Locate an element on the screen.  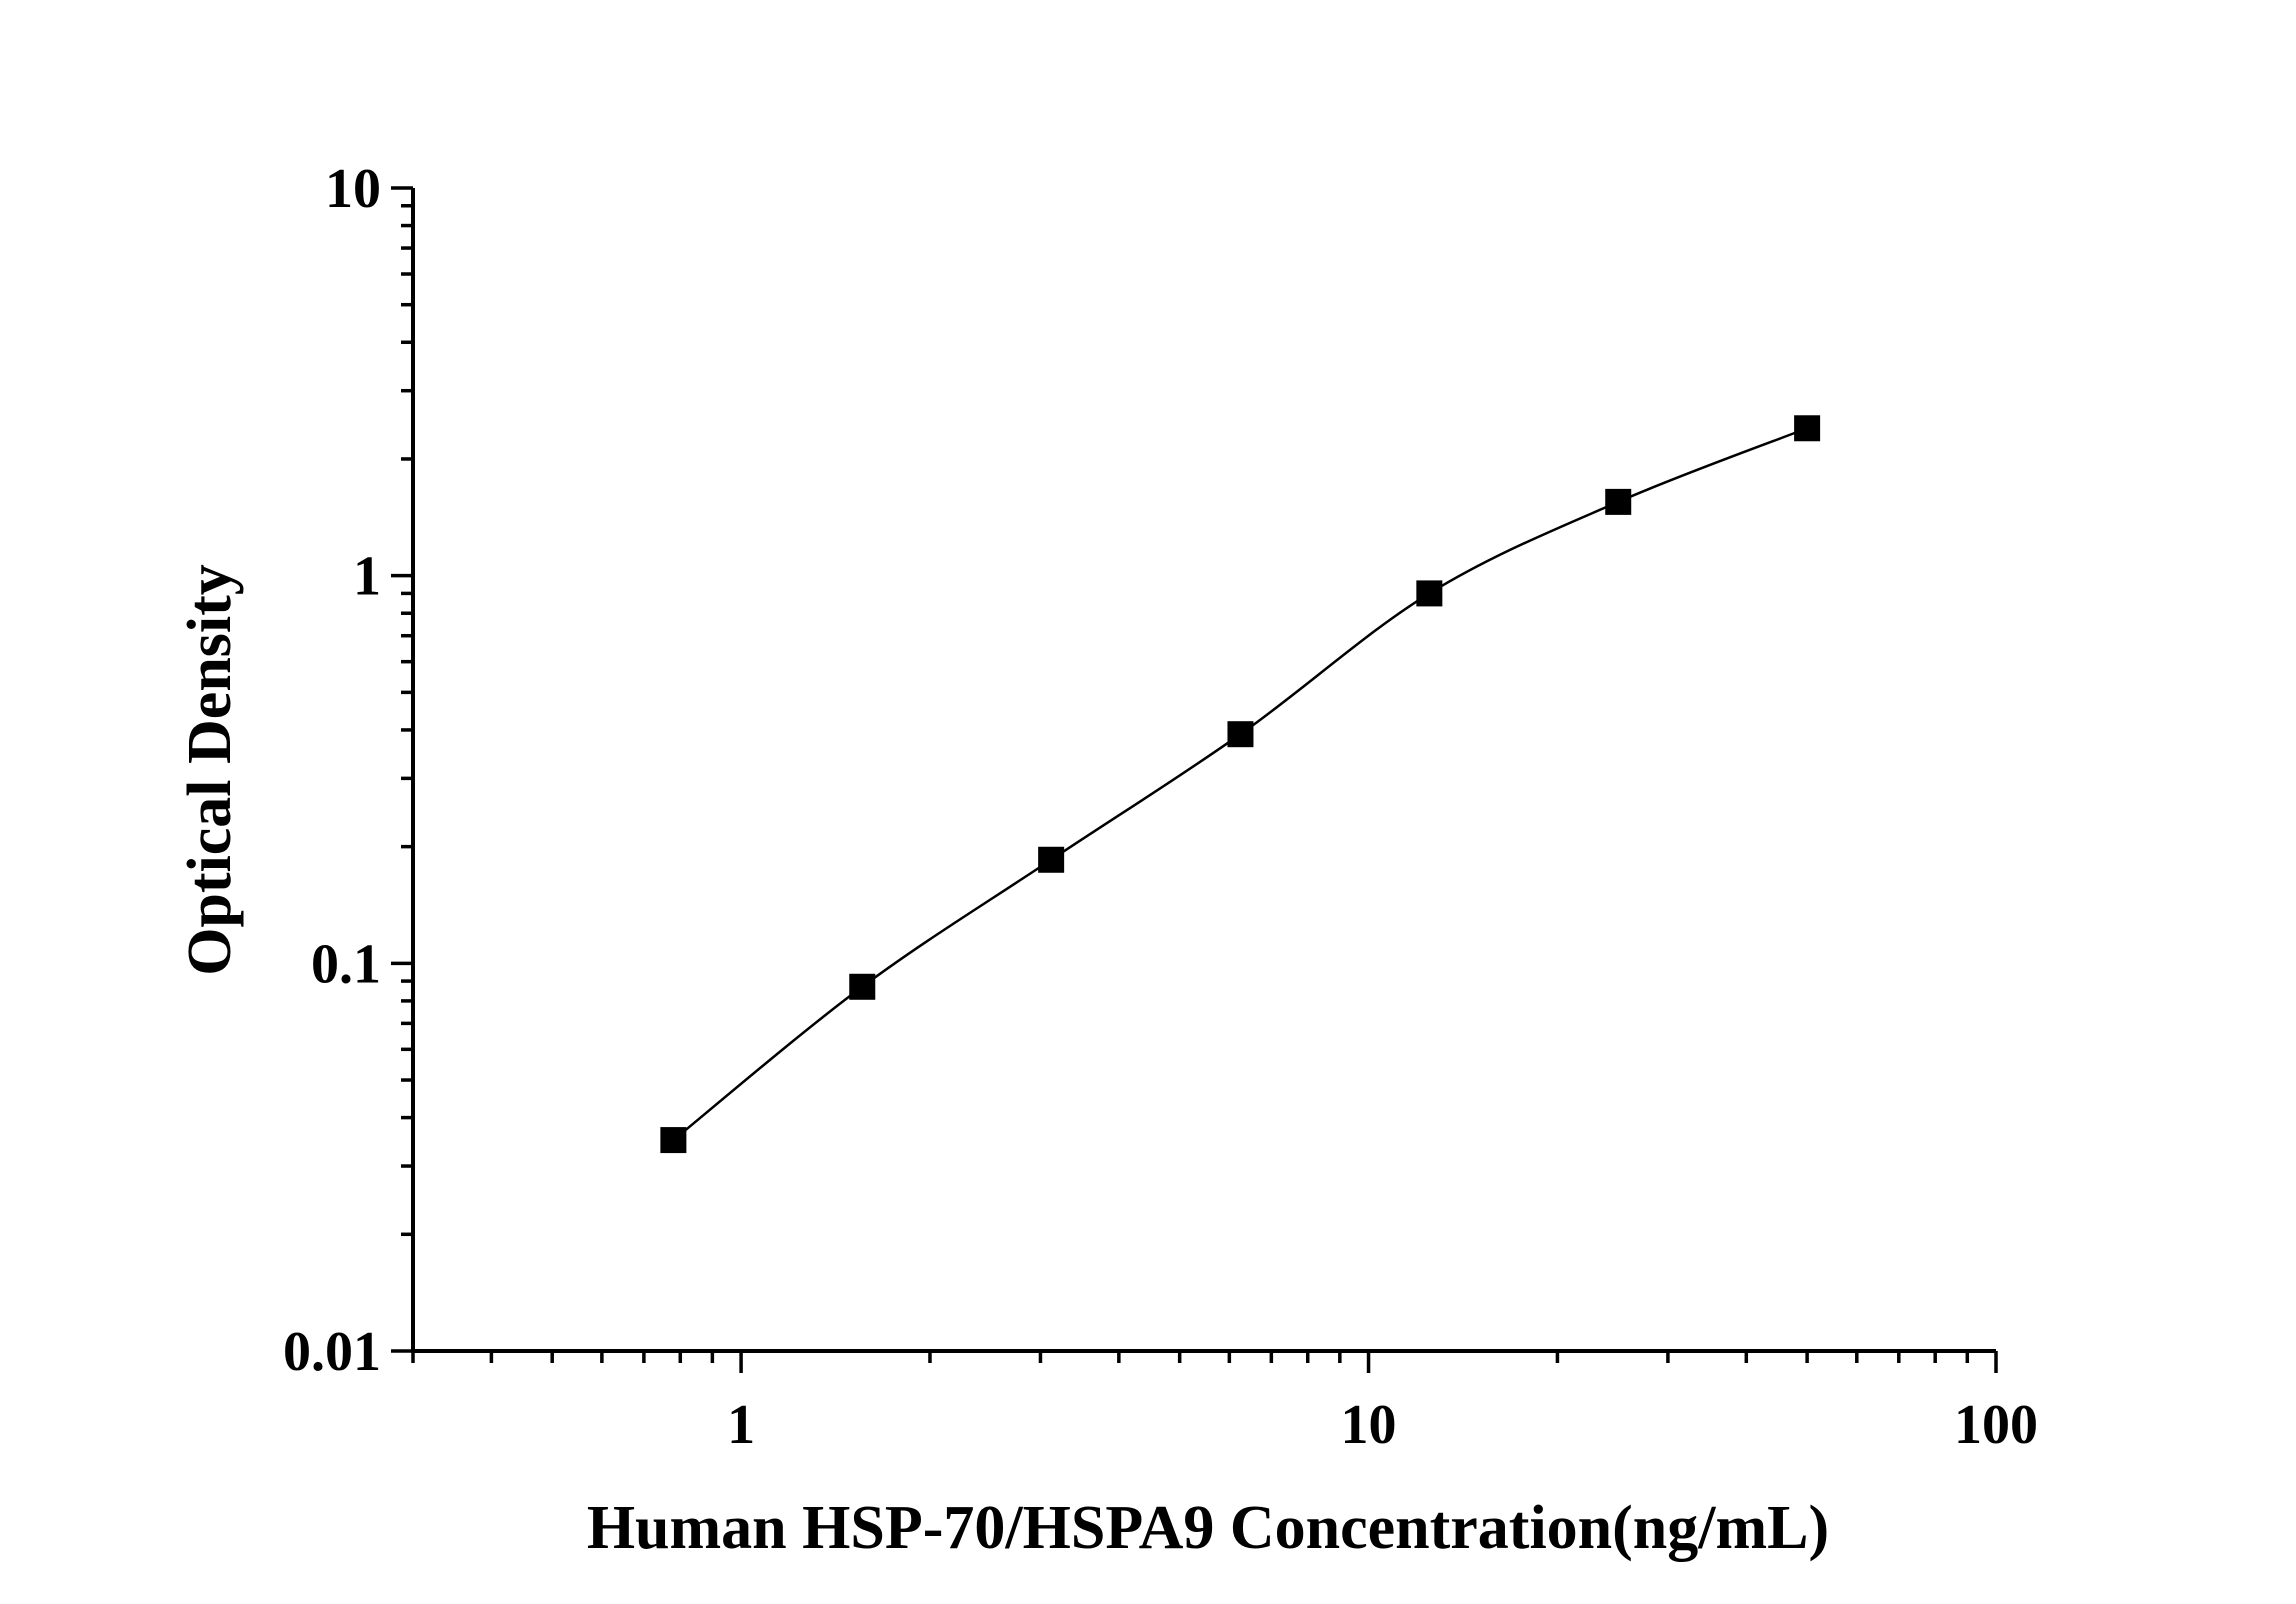
x-tick-label: 10 is located at coordinates (1369, 1425).